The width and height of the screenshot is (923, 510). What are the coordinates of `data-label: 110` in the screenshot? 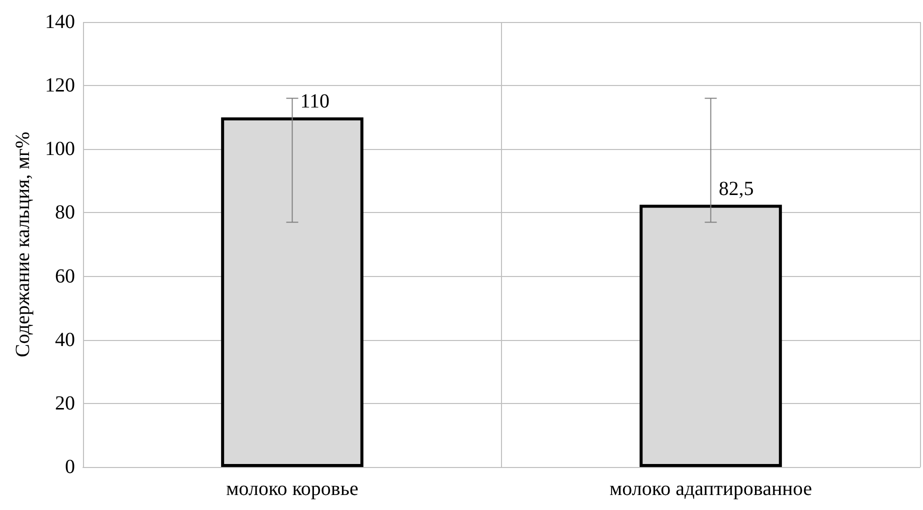 It's located at (315, 101).